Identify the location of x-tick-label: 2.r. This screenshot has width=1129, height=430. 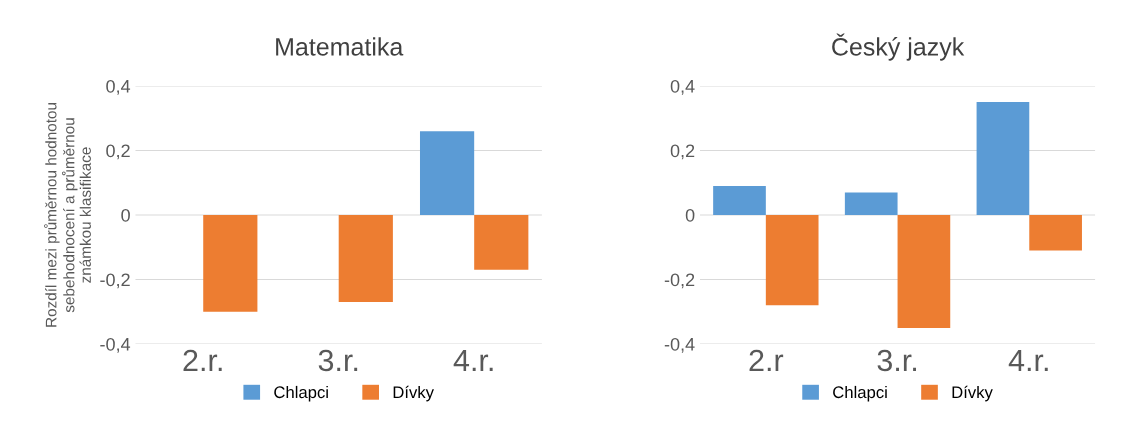
(766, 360).